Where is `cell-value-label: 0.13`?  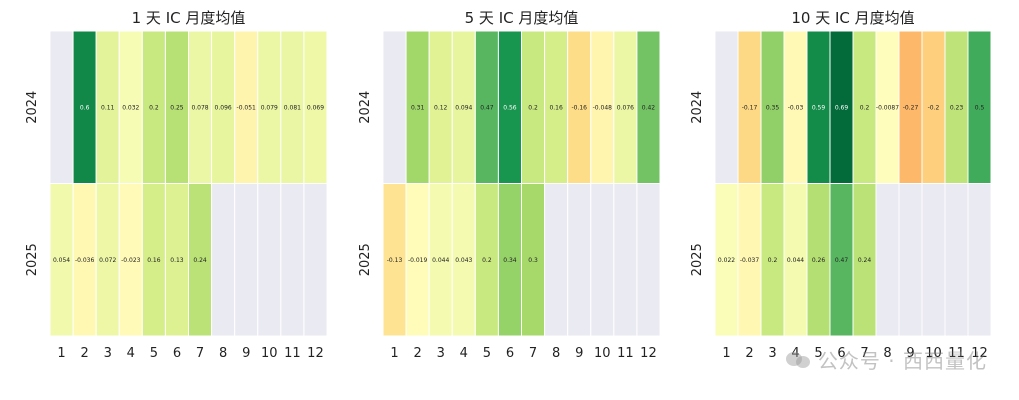
cell-value-label: 0.13 is located at coordinates (177, 260).